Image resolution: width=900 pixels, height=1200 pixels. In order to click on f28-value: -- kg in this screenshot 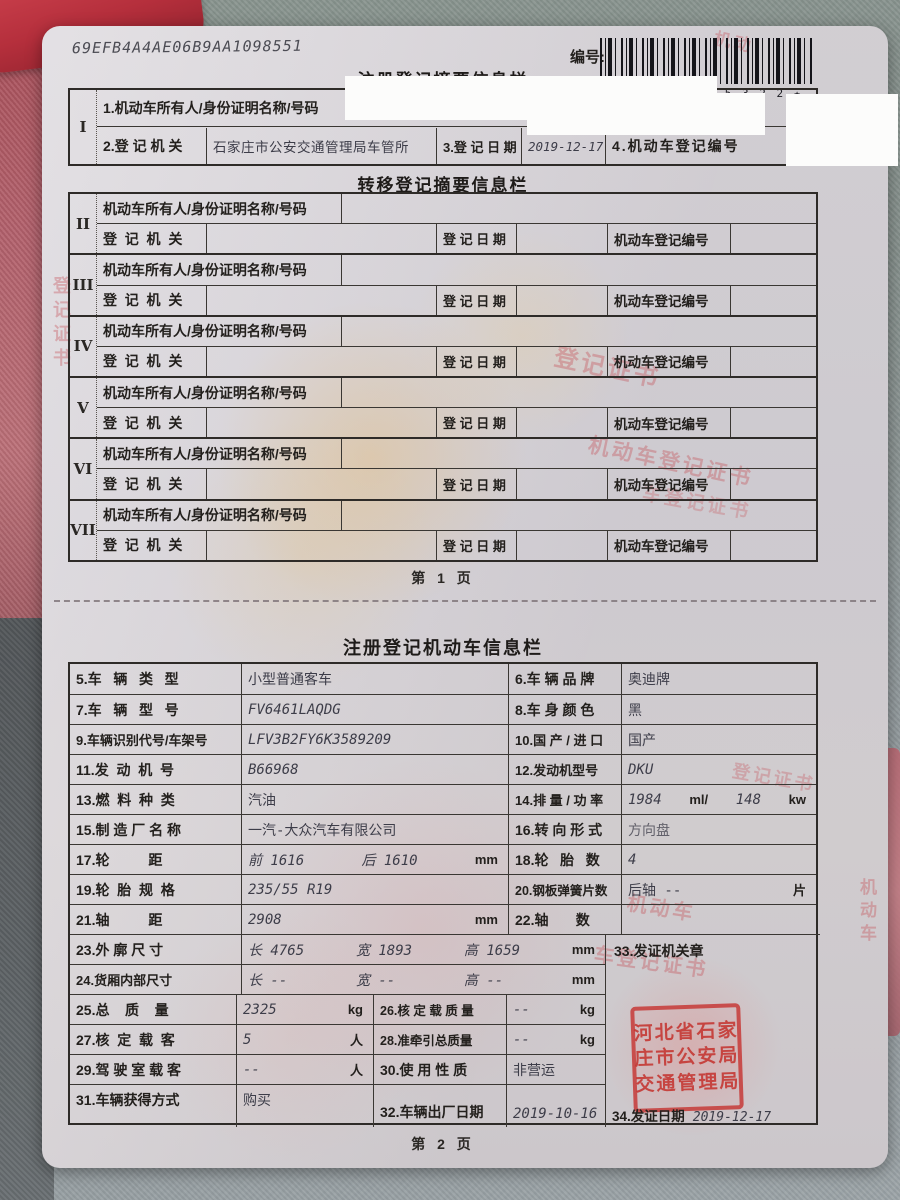, I will do `click(556, 1039)`.